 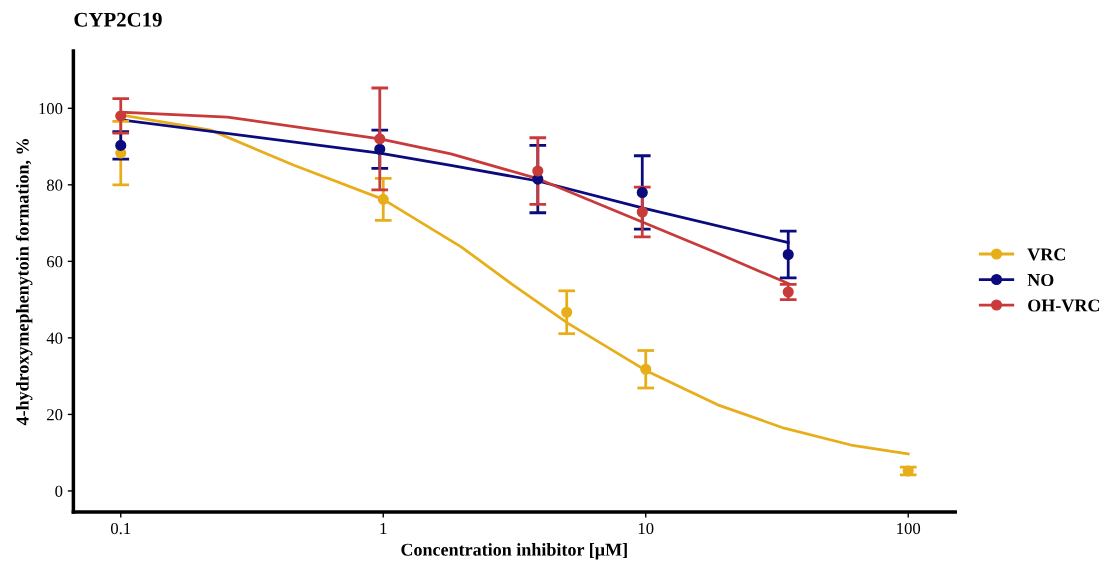 I want to click on x-tick-label: 0.1, so click(x=120, y=528).